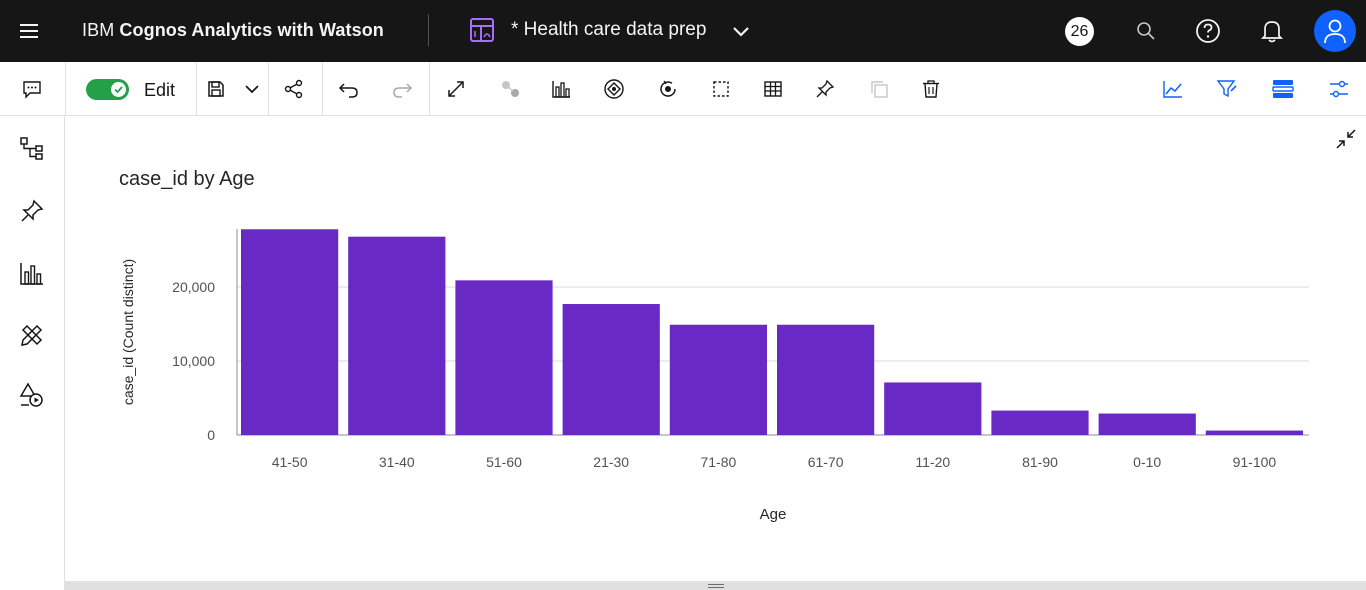  Describe the element at coordinates (32, 89) in the screenshot. I see `comment-icon` at that location.